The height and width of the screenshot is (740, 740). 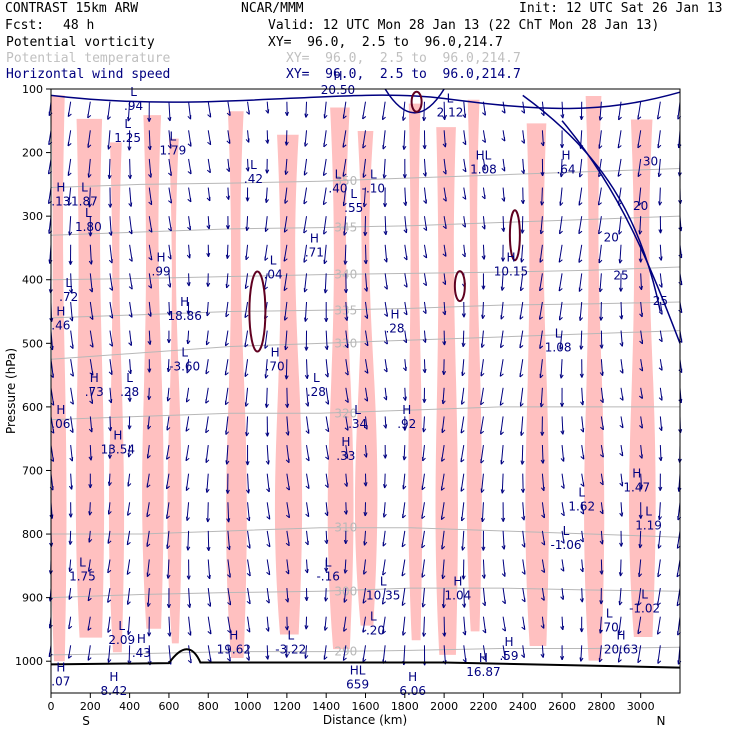 What do you see at coordinates (508, 656) in the screenshot?
I see `pv-extrema-value: .59` at bounding box center [508, 656].